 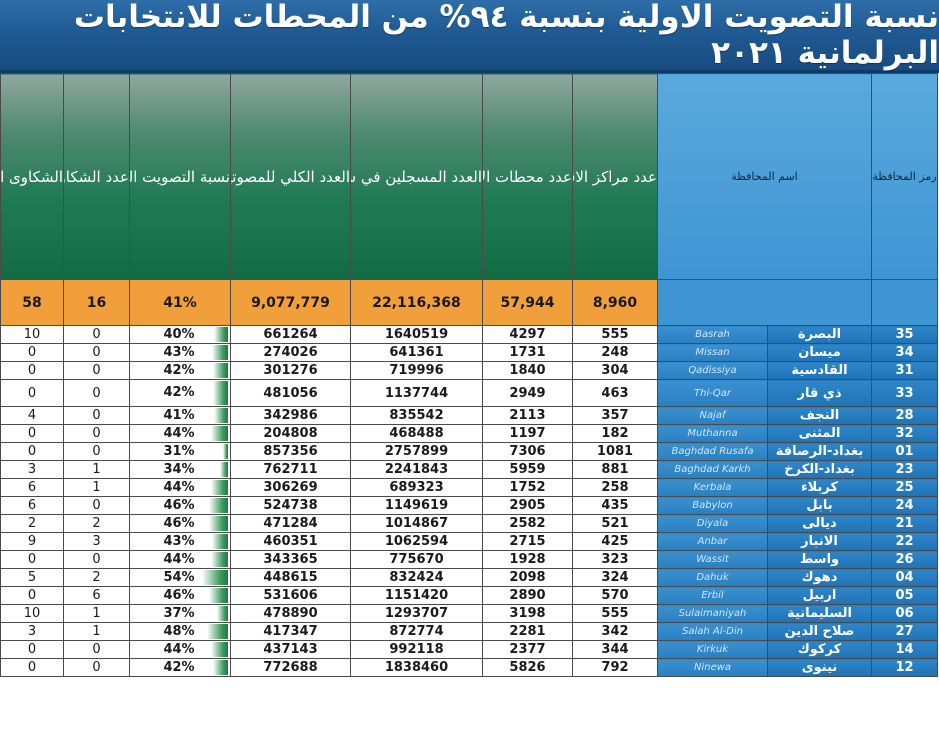 What do you see at coordinates (416, 523) in the screenshot?
I see `cell-registered: 1014867` at bounding box center [416, 523].